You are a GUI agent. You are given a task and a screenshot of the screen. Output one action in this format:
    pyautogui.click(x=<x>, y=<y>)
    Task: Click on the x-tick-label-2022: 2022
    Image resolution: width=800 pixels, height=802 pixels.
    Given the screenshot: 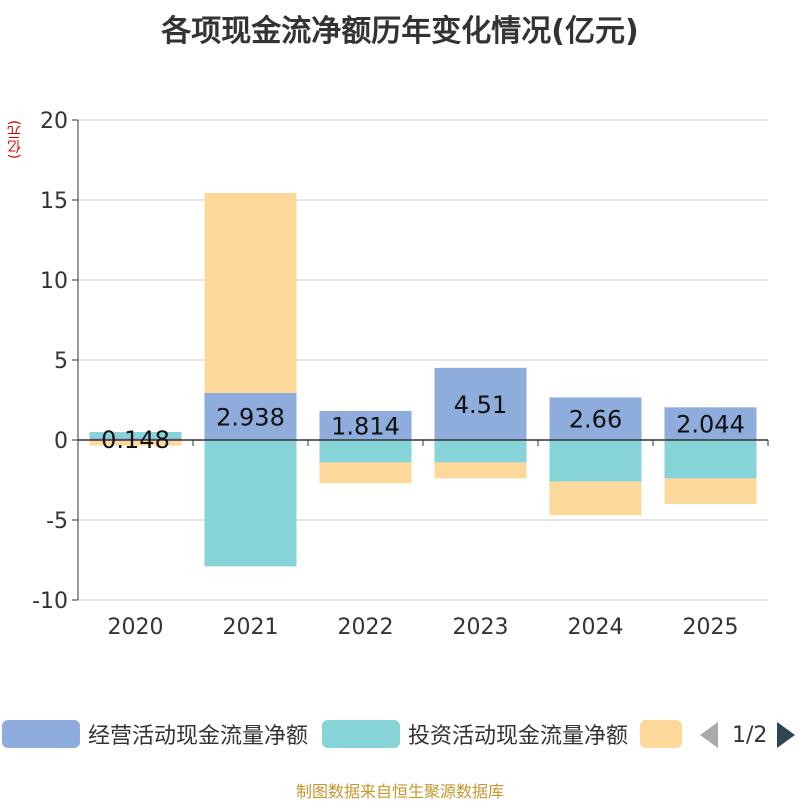 What is the action you would take?
    pyautogui.click(x=366, y=627)
    